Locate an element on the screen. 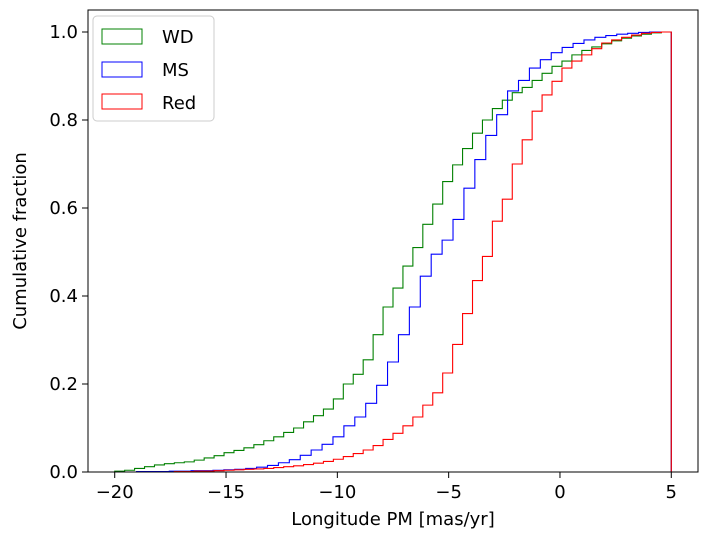 The height and width of the screenshot is (537, 710). x-tick-label: −10 is located at coordinates (337, 492).